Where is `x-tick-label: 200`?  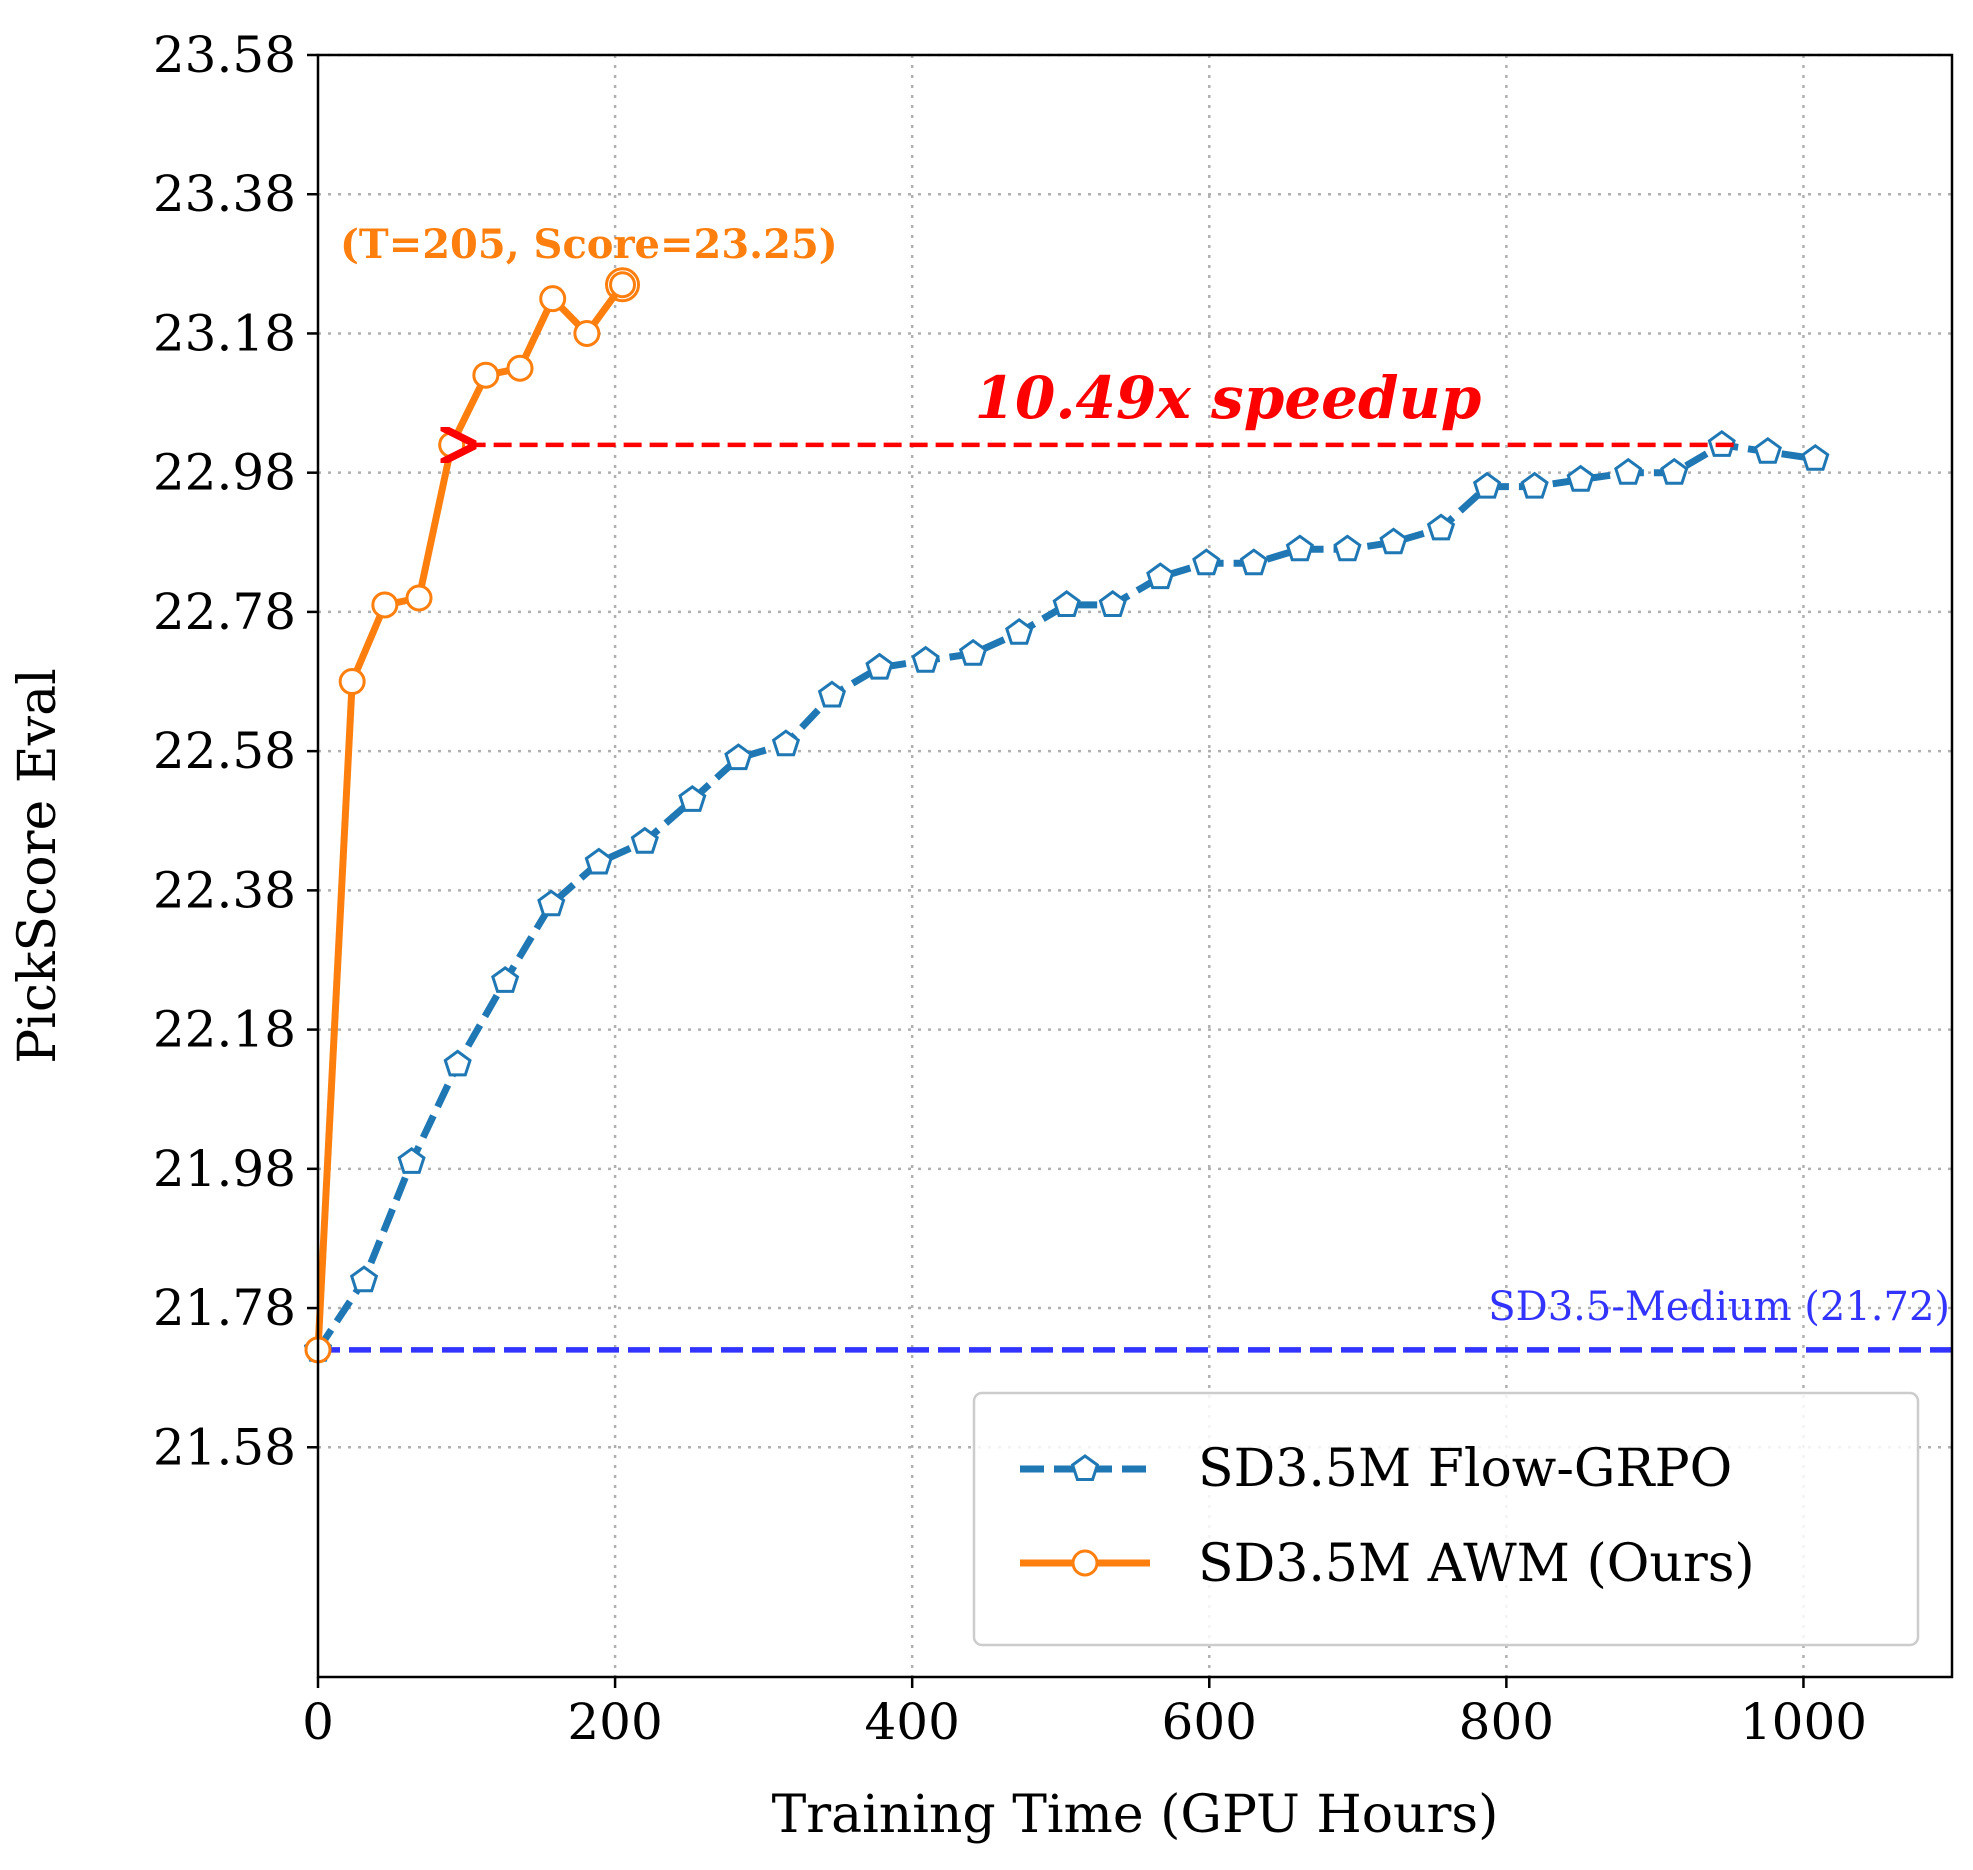 x-tick-label: 200 is located at coordinates (614, 1722).